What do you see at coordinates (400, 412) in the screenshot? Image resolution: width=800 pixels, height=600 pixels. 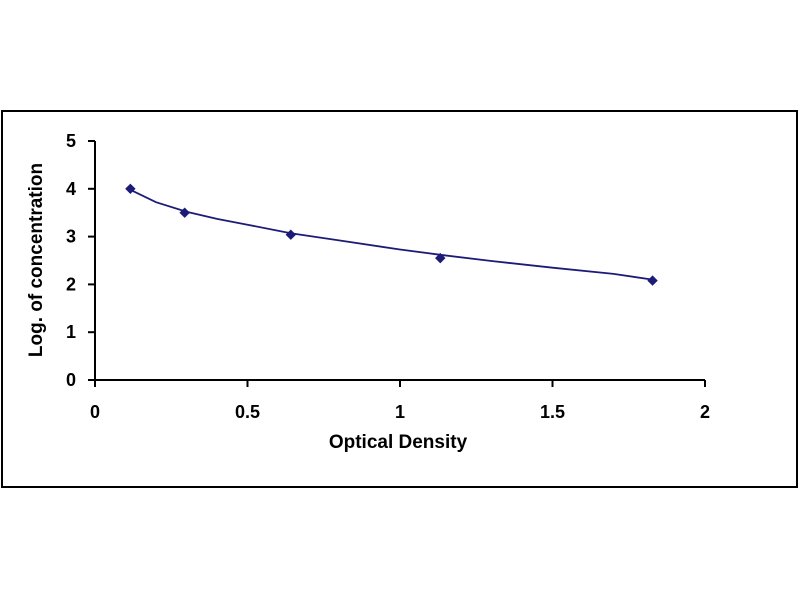 I see `x-tick-label: 1` at bounding box center [400, 412].